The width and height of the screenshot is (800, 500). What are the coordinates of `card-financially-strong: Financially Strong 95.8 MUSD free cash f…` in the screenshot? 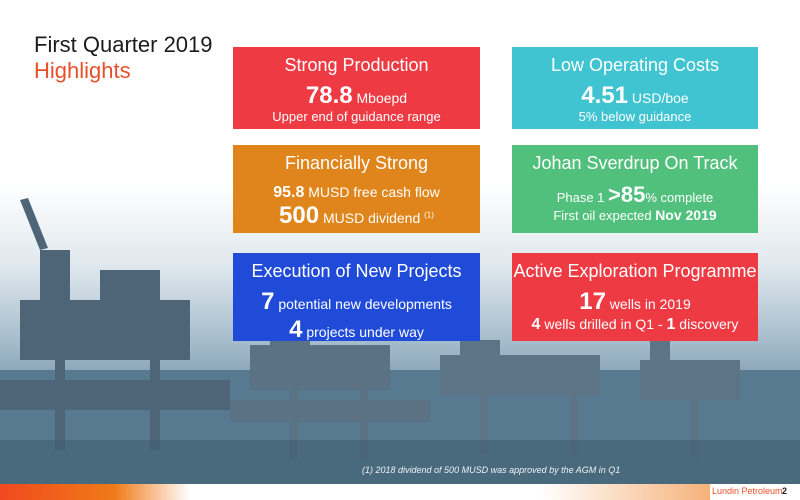 It's located at (356, 189).